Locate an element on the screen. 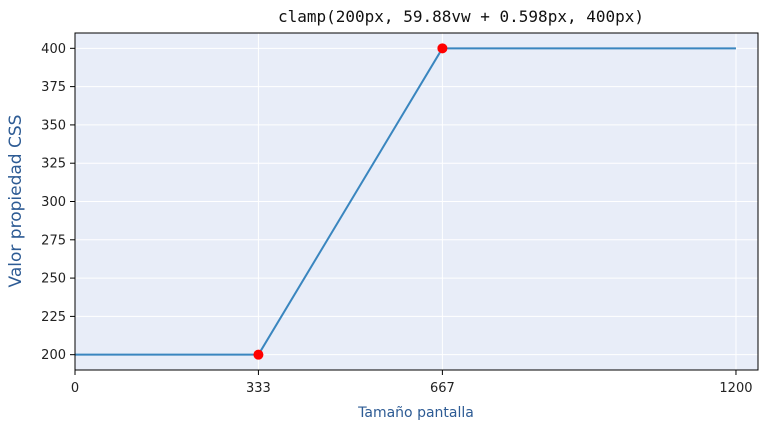 This screenshot has height=426, width=766. y-tick-label: 275 is located at coordinates (53, 240).